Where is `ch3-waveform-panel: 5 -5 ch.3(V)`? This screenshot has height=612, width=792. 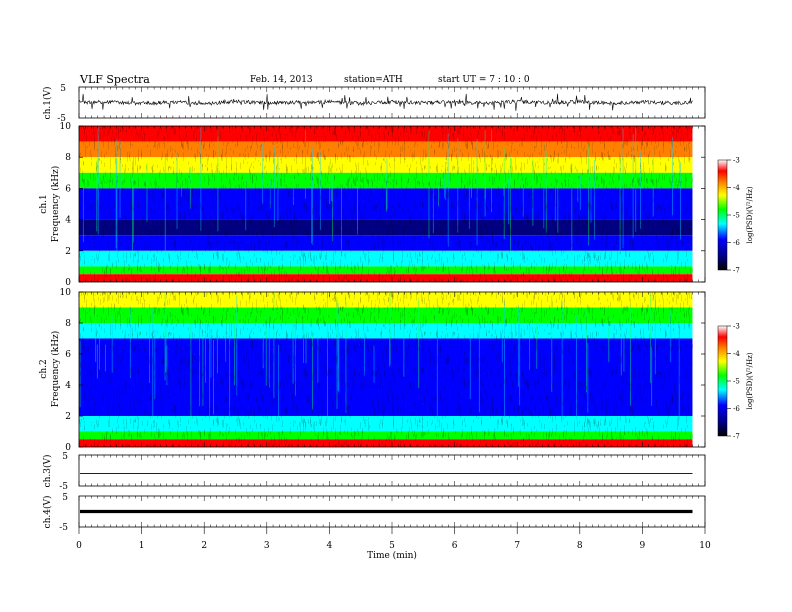
ch3-waveform-panel: 5 -5 ch.3(V) is located at coordinates (374, 472).